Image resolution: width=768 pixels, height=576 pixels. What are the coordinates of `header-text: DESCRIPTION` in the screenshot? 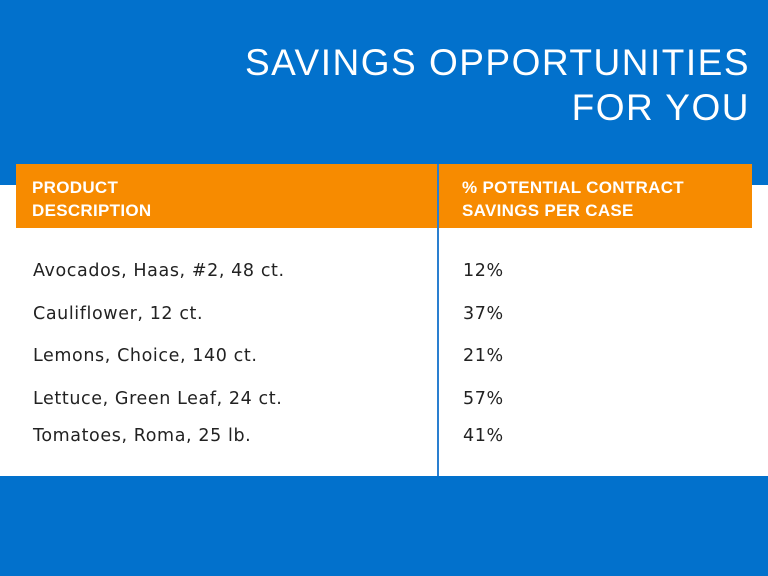 It's located at (92, 210).